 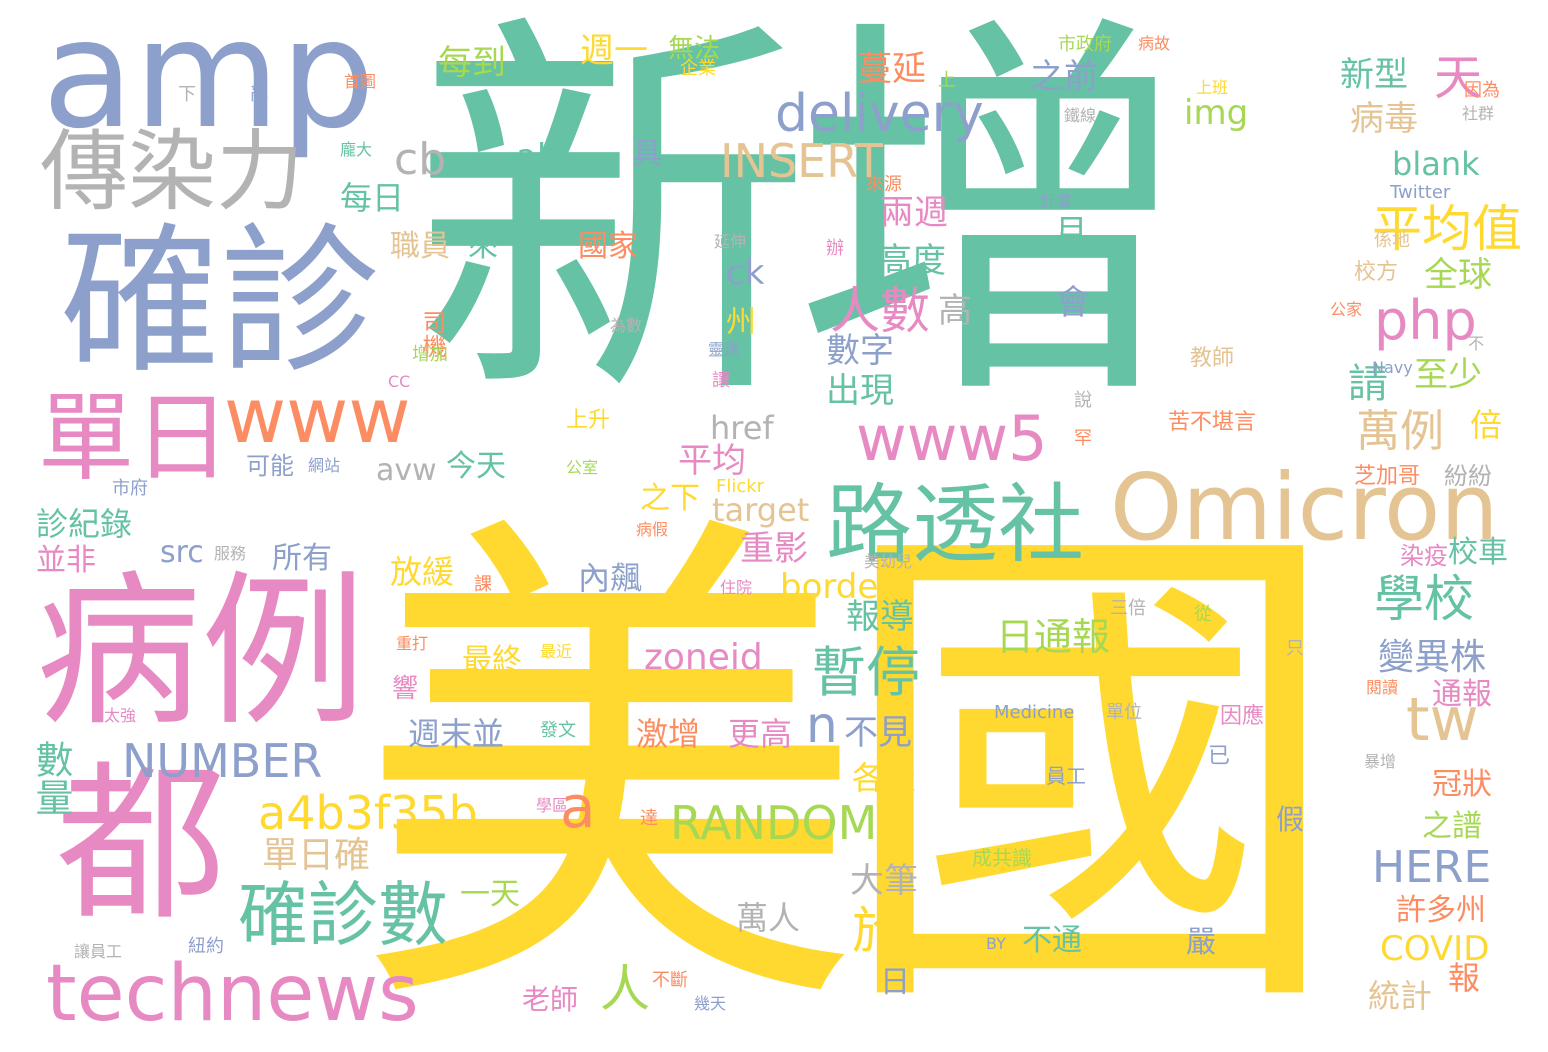 I want to click on word-src: src, so click(x=182, y=552).